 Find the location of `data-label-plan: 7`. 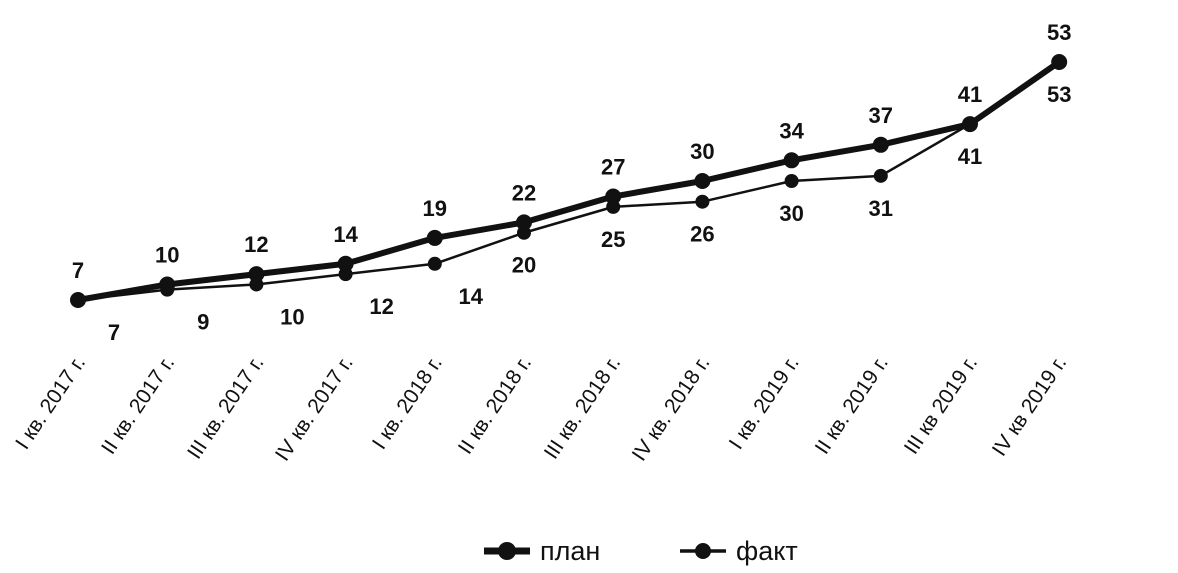

data-label-plan: 7 is located at coordinates (78, 270).